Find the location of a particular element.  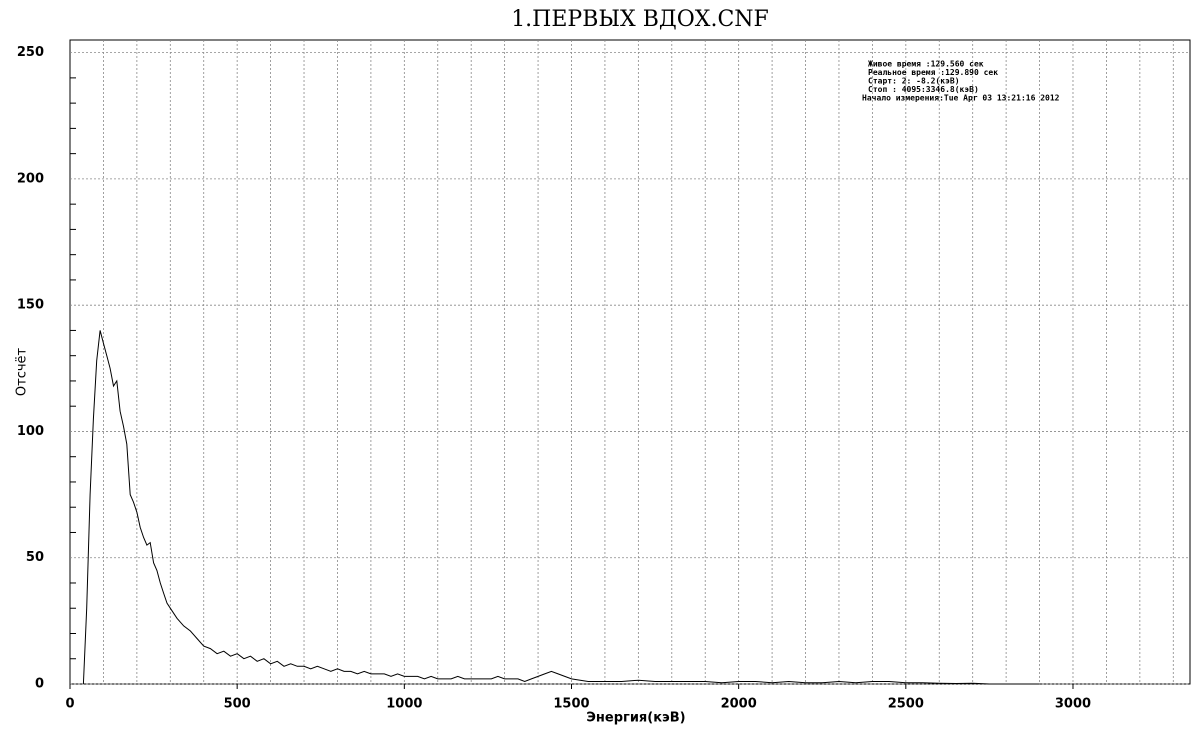

x-axis-label: Энергия(кэВ) is located at coordinates (635, 718).